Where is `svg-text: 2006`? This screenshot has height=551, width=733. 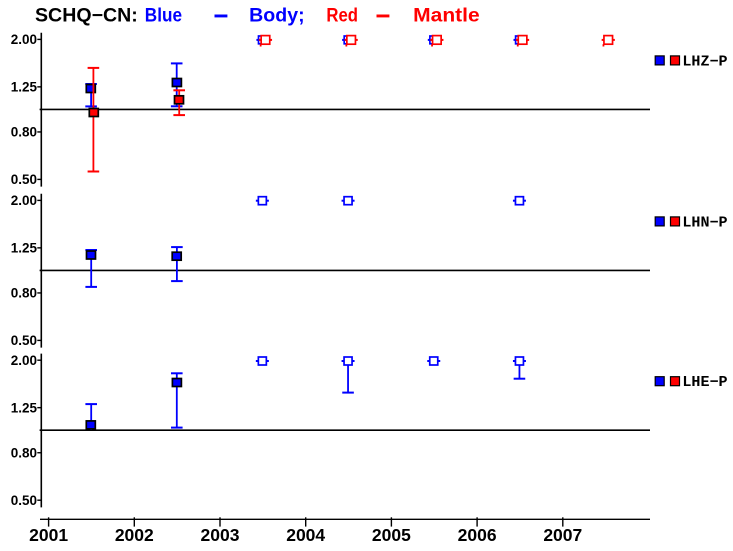
svg-text: 2006 is located at coordinates (477, 535).